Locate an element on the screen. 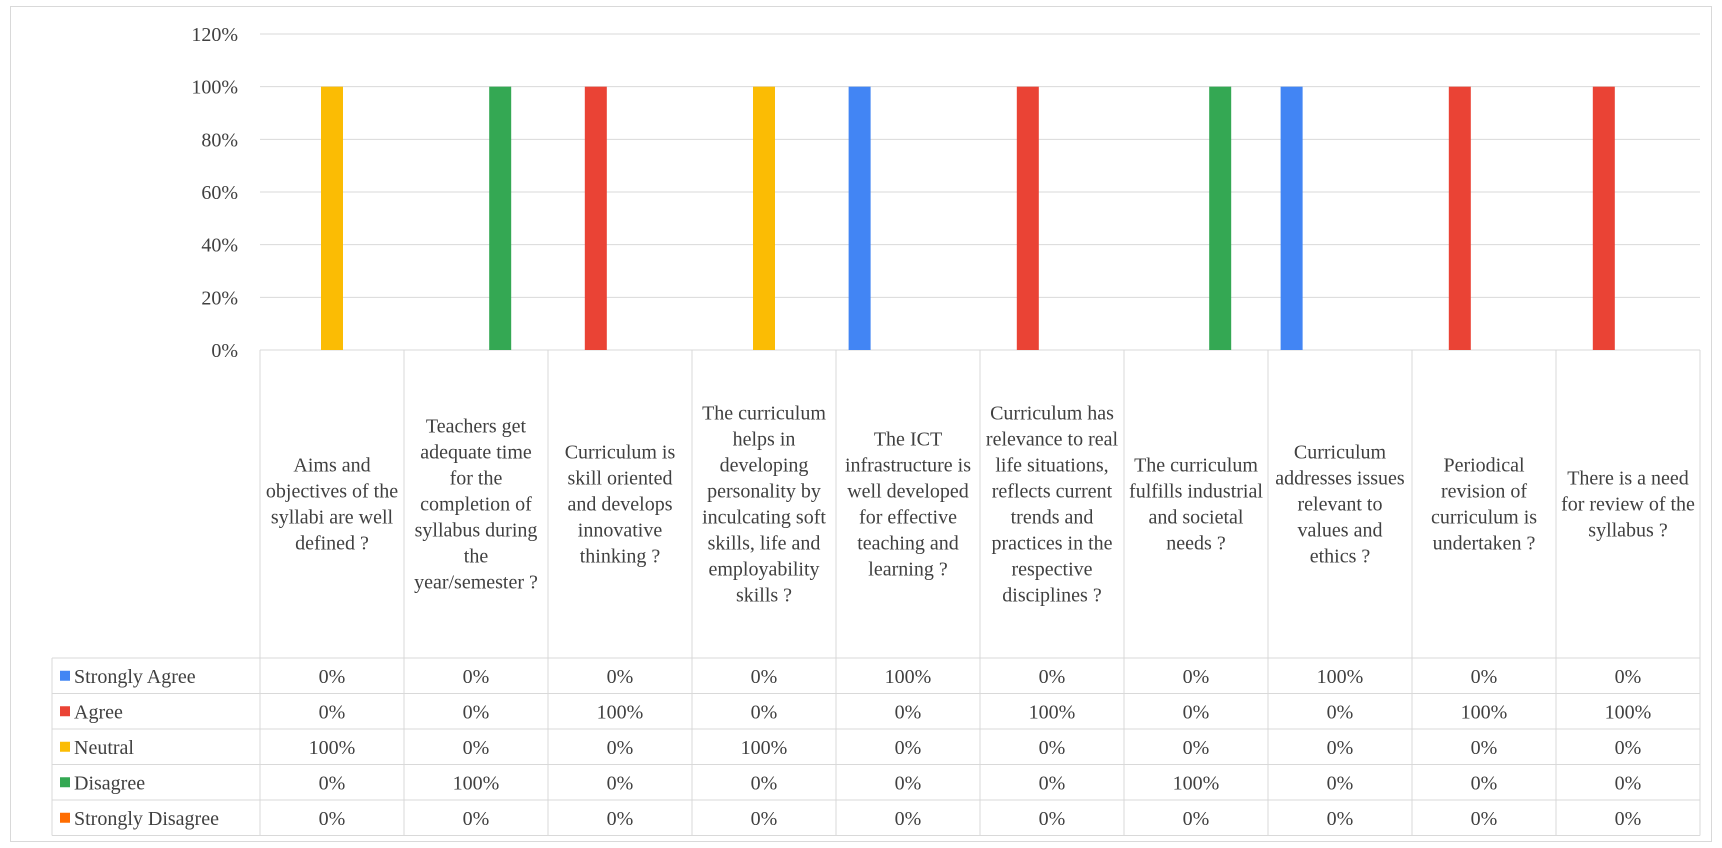 The image size is (1722, 848). category-label-line: disciplines ? is located at coordinates (1052, 596).